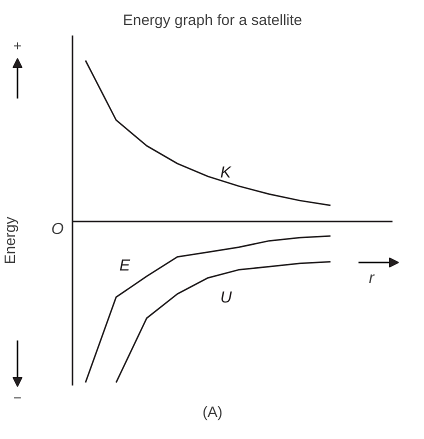 The height and width of the screenshot is (439, 424). What do you see at coordinates (371, 278) in the screenshot?
I see `x-axis-title: r` at bounding box center [371, 278].